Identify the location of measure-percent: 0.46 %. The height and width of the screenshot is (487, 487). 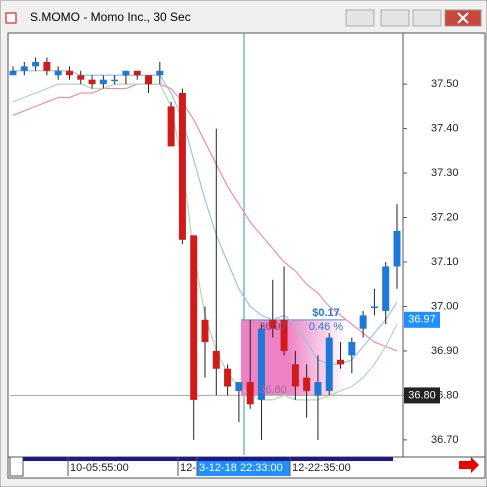
(326, 327).